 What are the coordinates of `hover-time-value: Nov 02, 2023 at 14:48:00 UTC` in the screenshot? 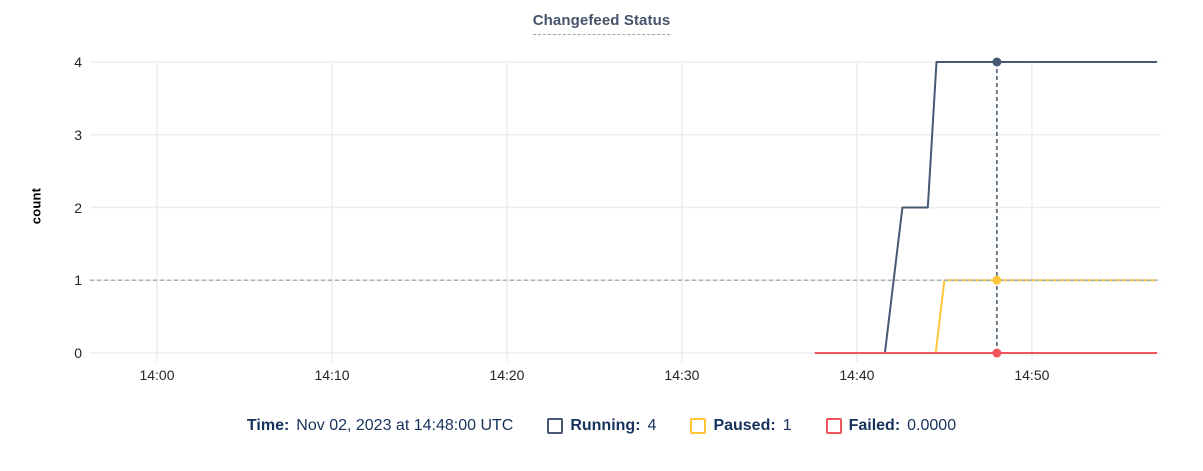 It's located at (405, 425).